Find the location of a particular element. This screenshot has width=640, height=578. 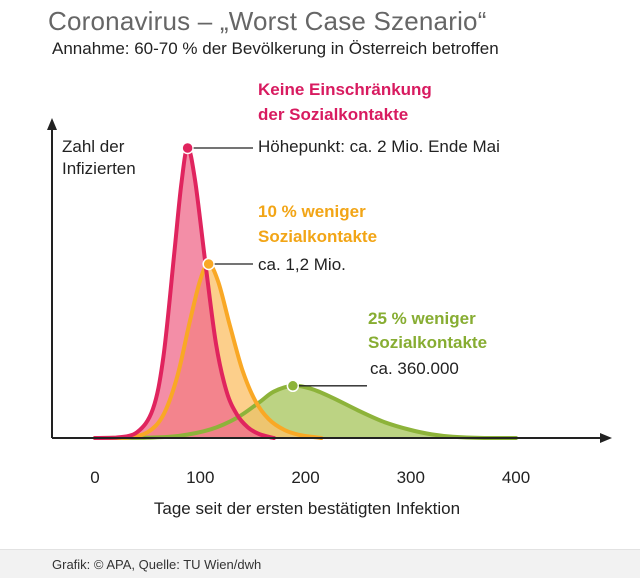

series-1-line is located at coordinates (184, 292).